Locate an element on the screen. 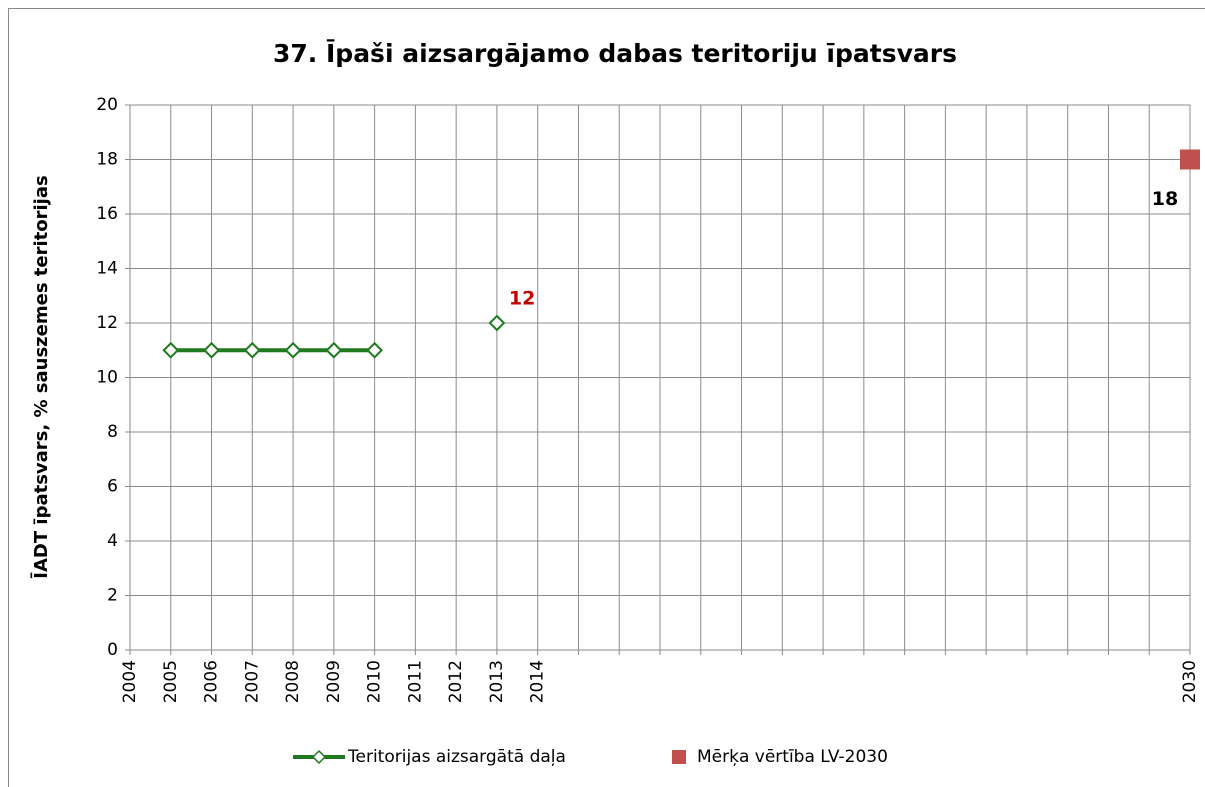 The image size is (1205, 787). y-tick-label: 14 is located at coordinates (107, 269).